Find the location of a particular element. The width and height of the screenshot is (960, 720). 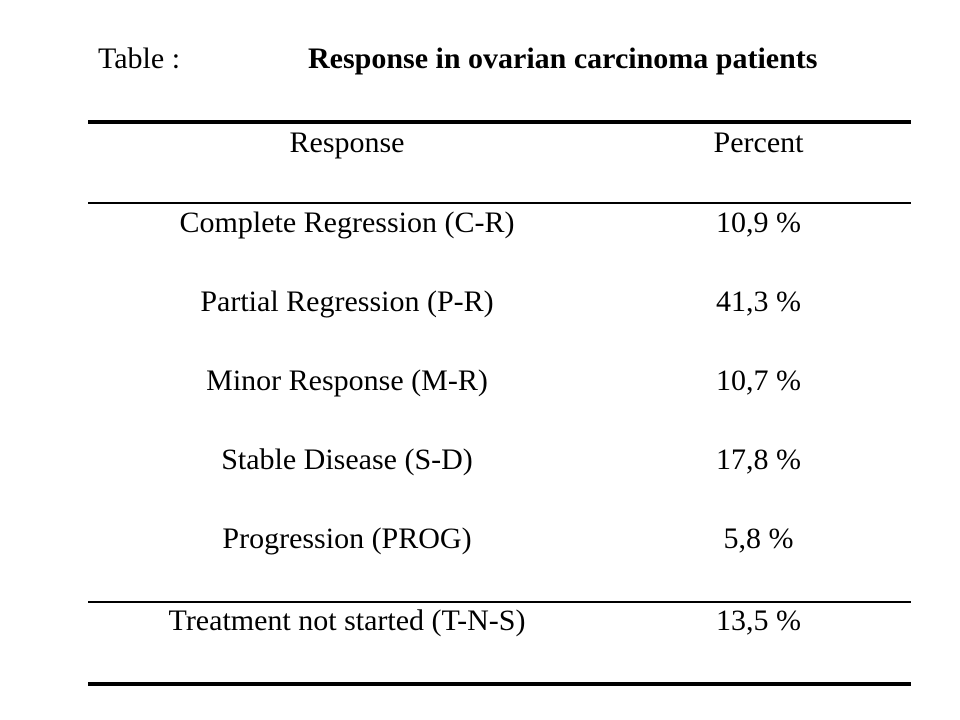

caption-title: Response in ovarian carcinoma patients is located at coordinates (563, 58).